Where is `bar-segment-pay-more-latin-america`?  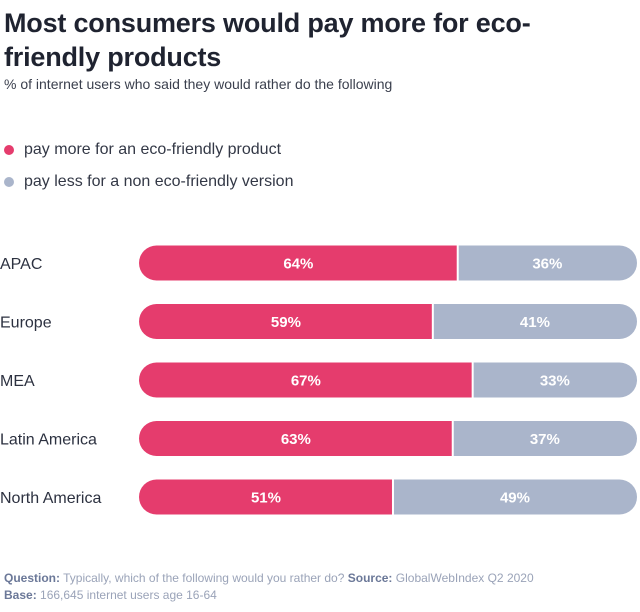 bar-segment-pay-more-latin-america is located at coordinates (296, 438).